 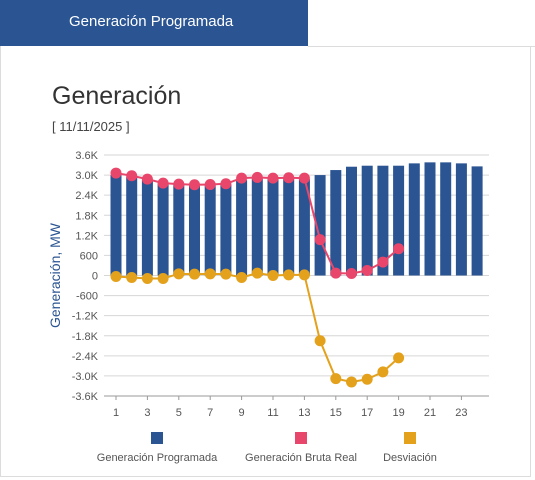 What do you see at coordinates (301, 458) in the screenshot?
I see `legend-label: Generación Bruta Real` at bounding box center [301, 458].